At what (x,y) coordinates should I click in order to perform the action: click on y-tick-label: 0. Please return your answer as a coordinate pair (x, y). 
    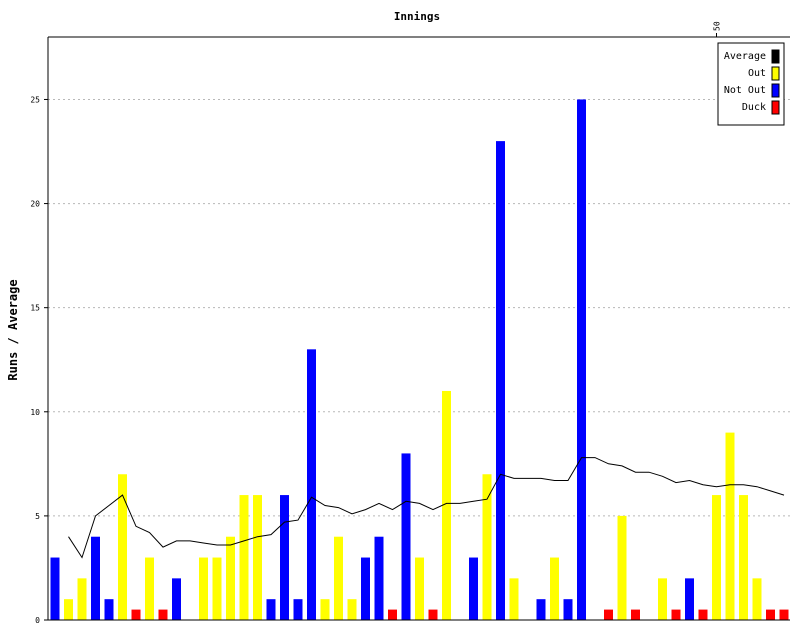
    Looking at the image, I should click on (37, 620).